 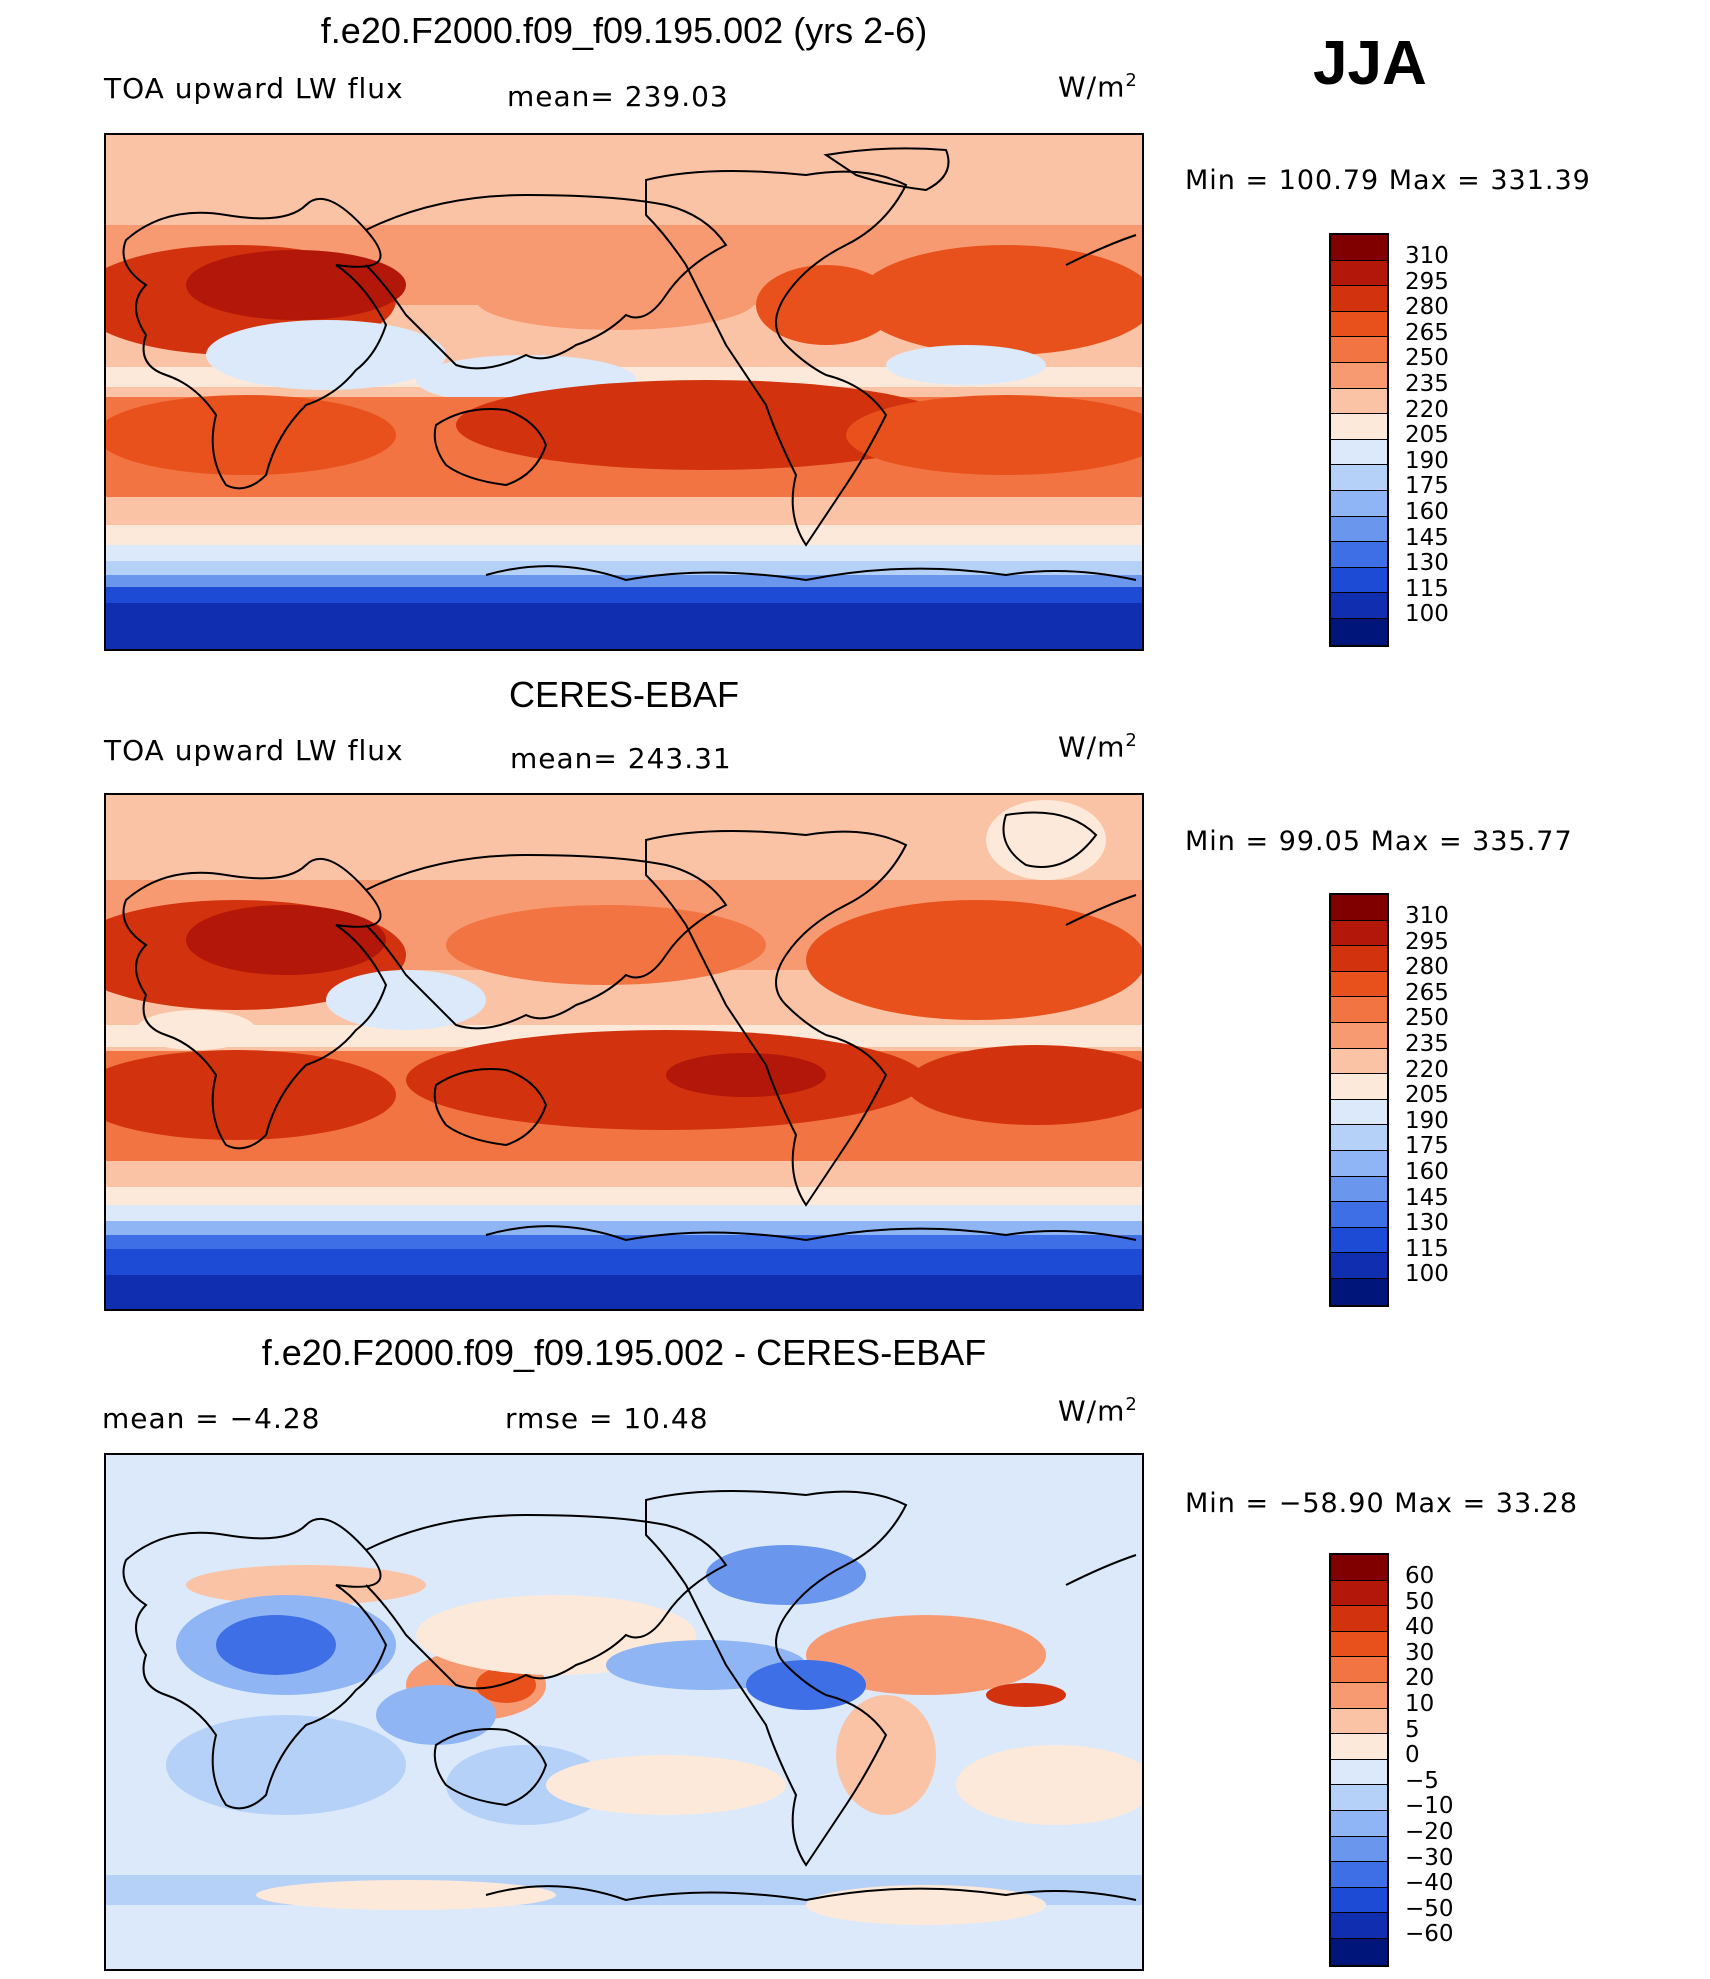 I want to click on panel-3-mean-label: mean = −4.28, so click(x=211, y=1418).